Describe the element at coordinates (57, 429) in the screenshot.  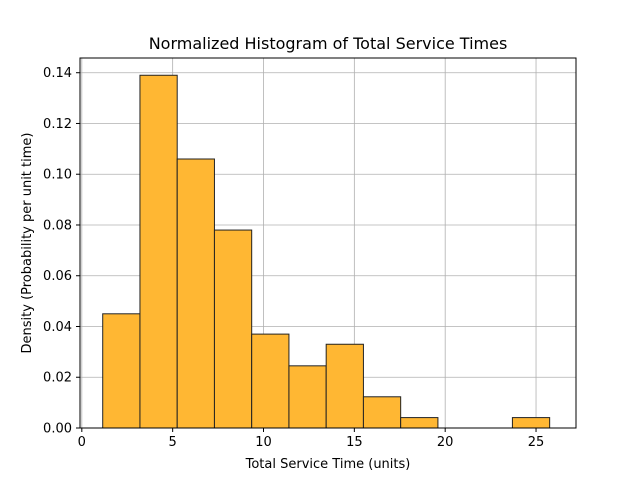
I see `y-tick-label: 0.00` at that location.